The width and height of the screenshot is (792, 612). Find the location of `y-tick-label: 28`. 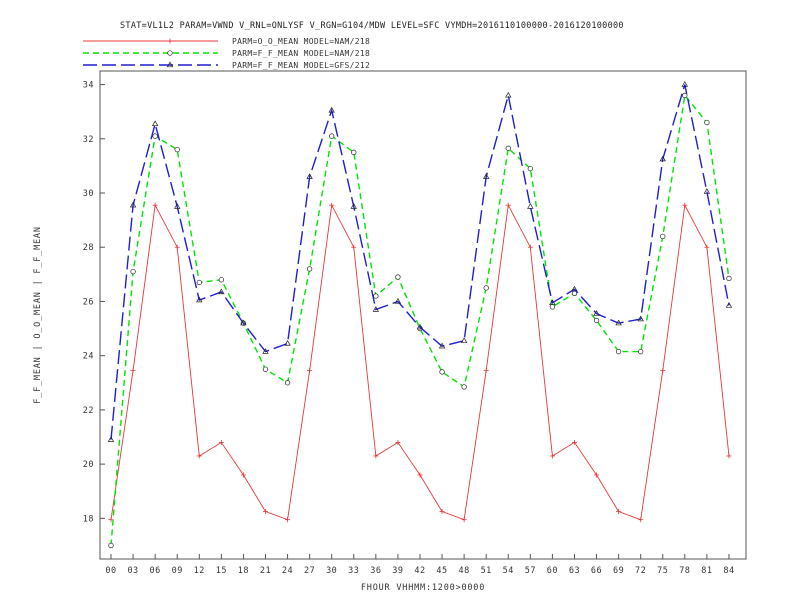

y-tick-label: 28 is located at coordinates (88, 248).